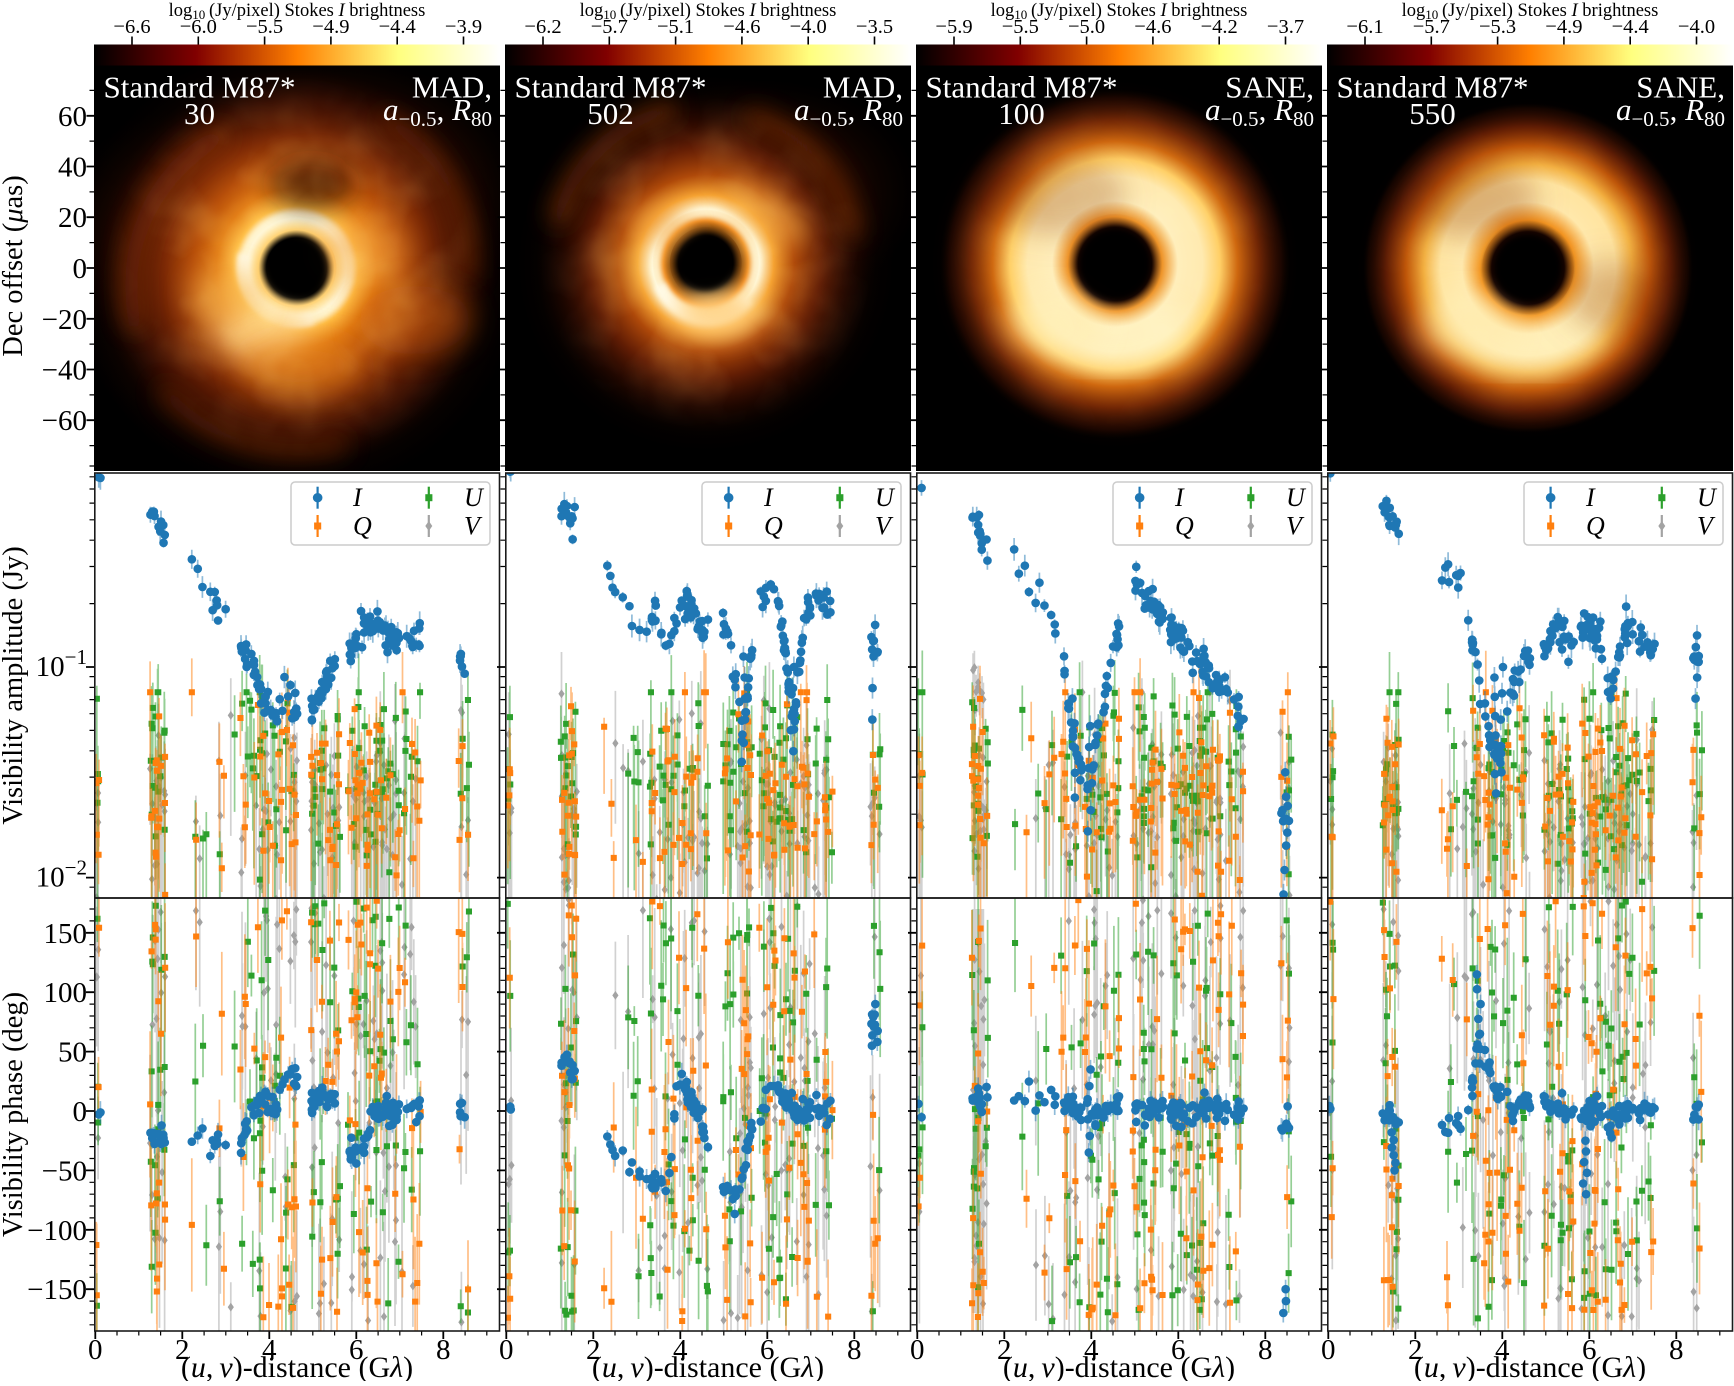  I want to click on svg-text: −6.1, so click(1364, 27).